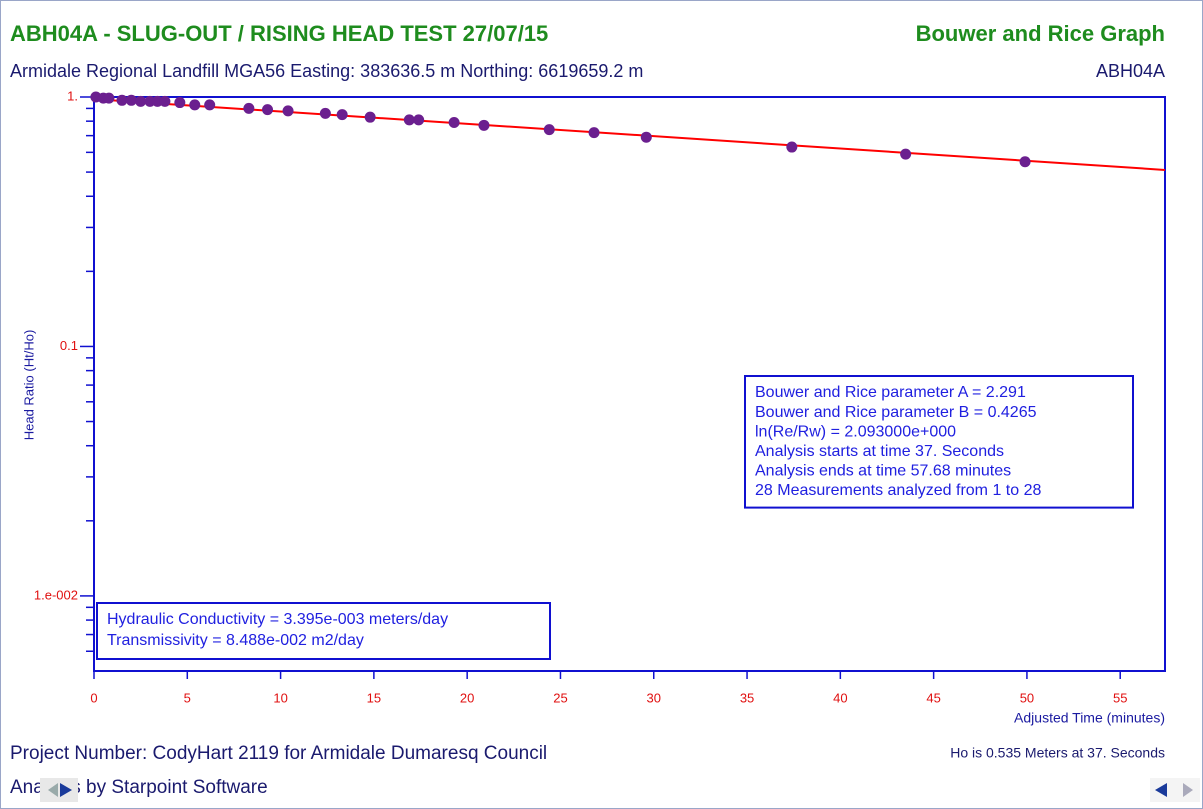 The image size is (1203, 809). What do you see at coordinates (467, 697) in the screenshot?
I see `x-tick-label: 20` at bounding box center [467, 697].